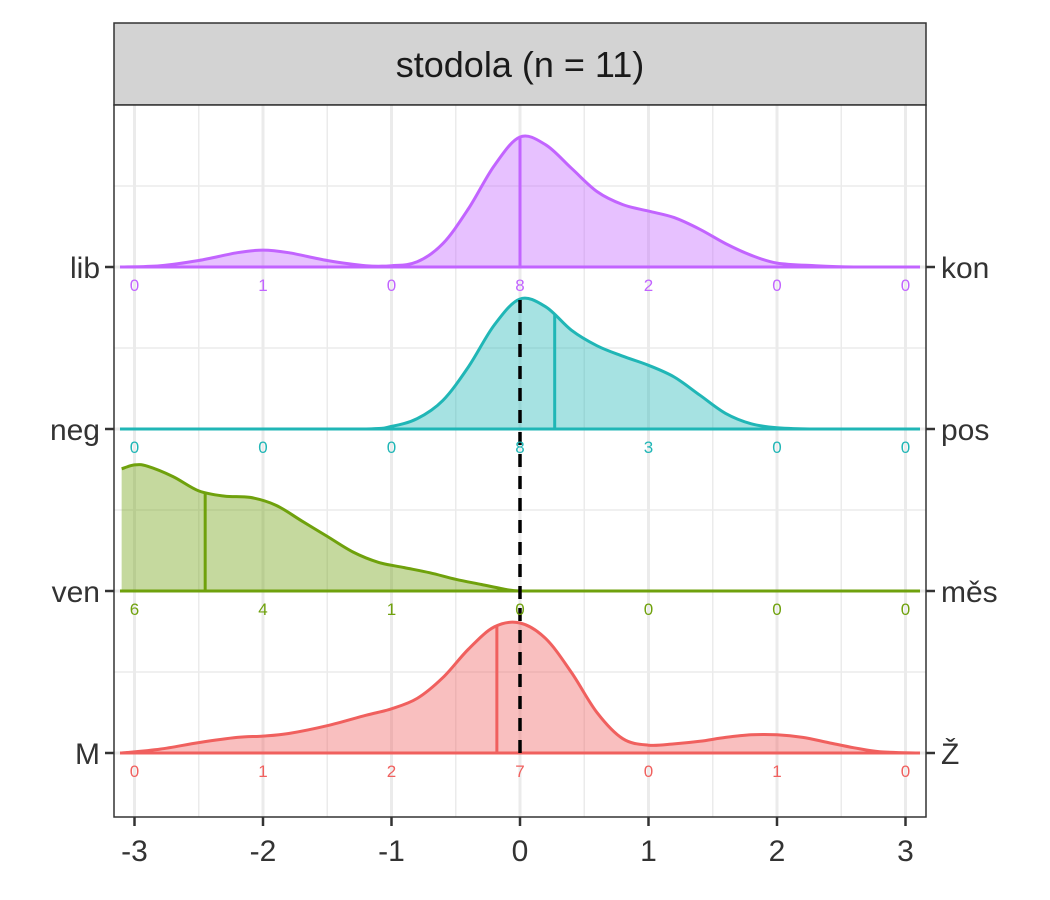  What do you see at coordinates (950, 754) in the screenshot?
I see `y-label-right: Ž` at bounding box center [950, 754].